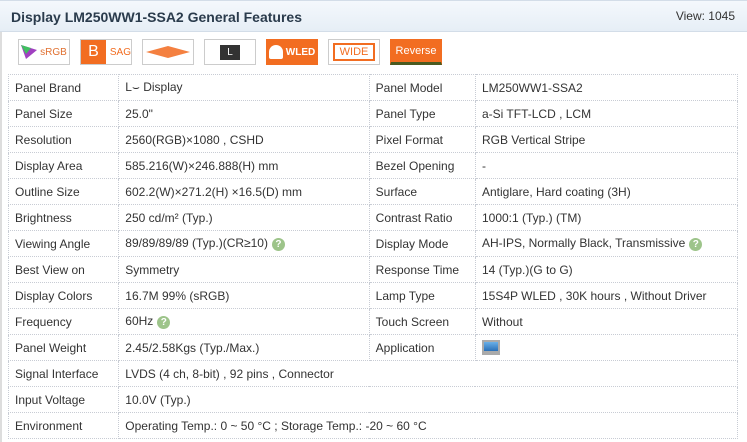  What do you see at coordinates (405, 295) in the screenshot?
I see `spec-text: Lamp Type` at bounding box center [405, 295].